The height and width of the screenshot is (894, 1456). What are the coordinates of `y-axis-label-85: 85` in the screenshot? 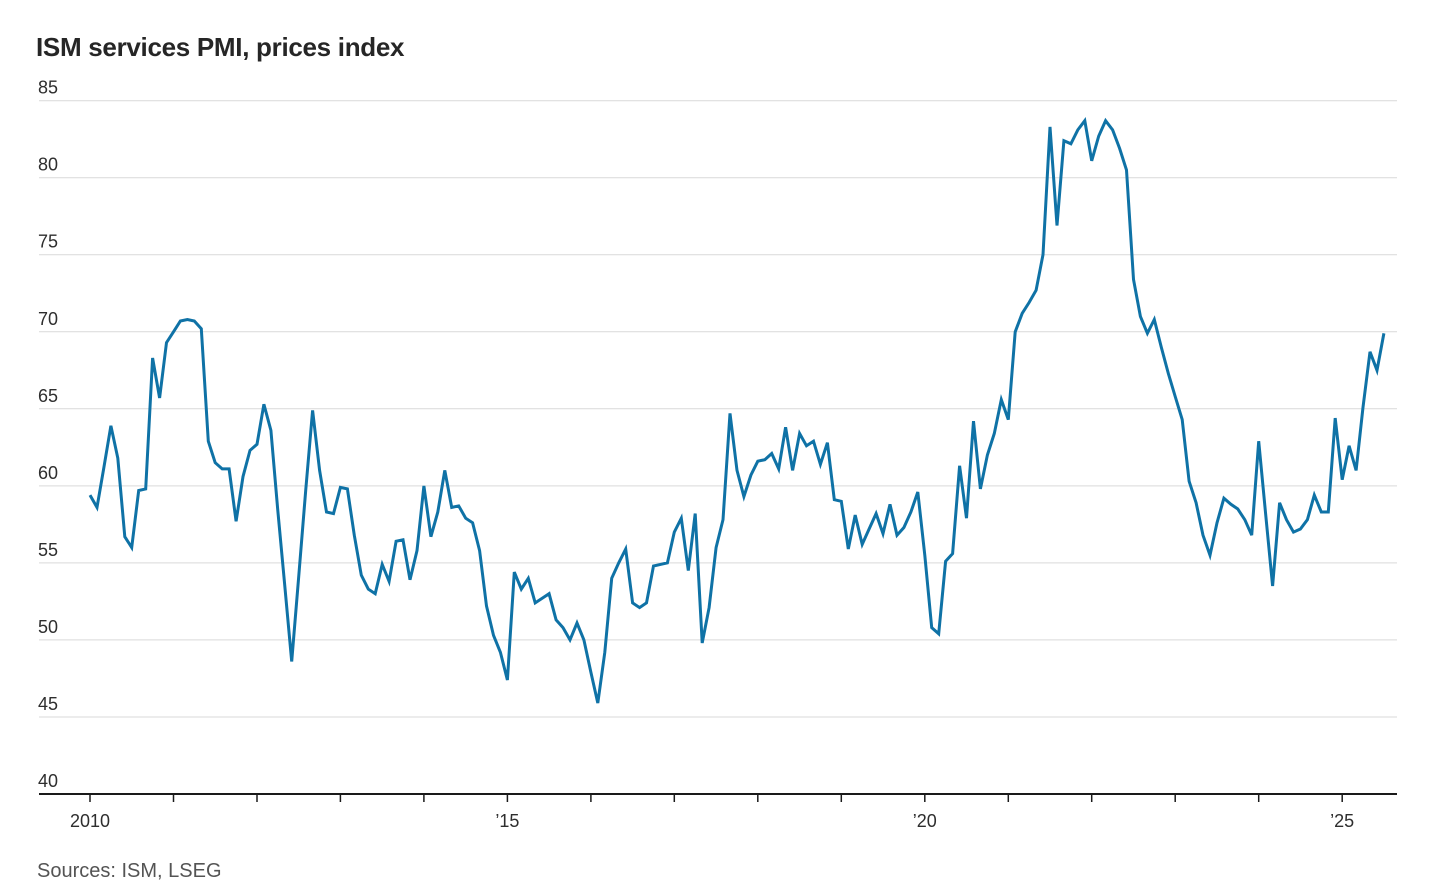 It's located at (48, 88).